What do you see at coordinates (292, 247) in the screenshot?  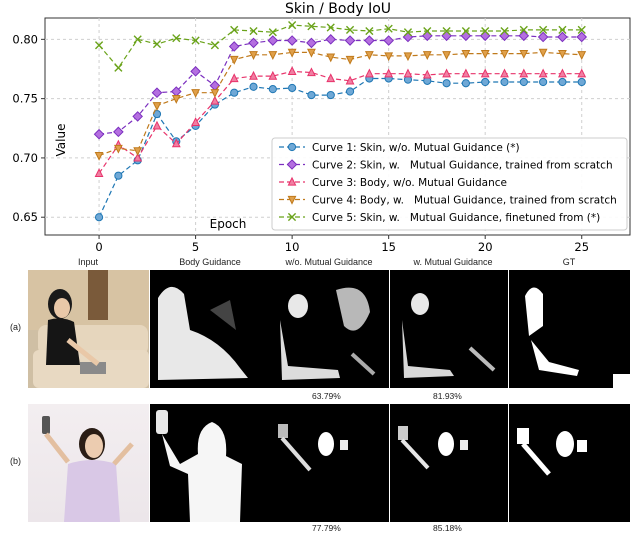 I see `x-tick-label: 10` at bounding box center [292, 247].